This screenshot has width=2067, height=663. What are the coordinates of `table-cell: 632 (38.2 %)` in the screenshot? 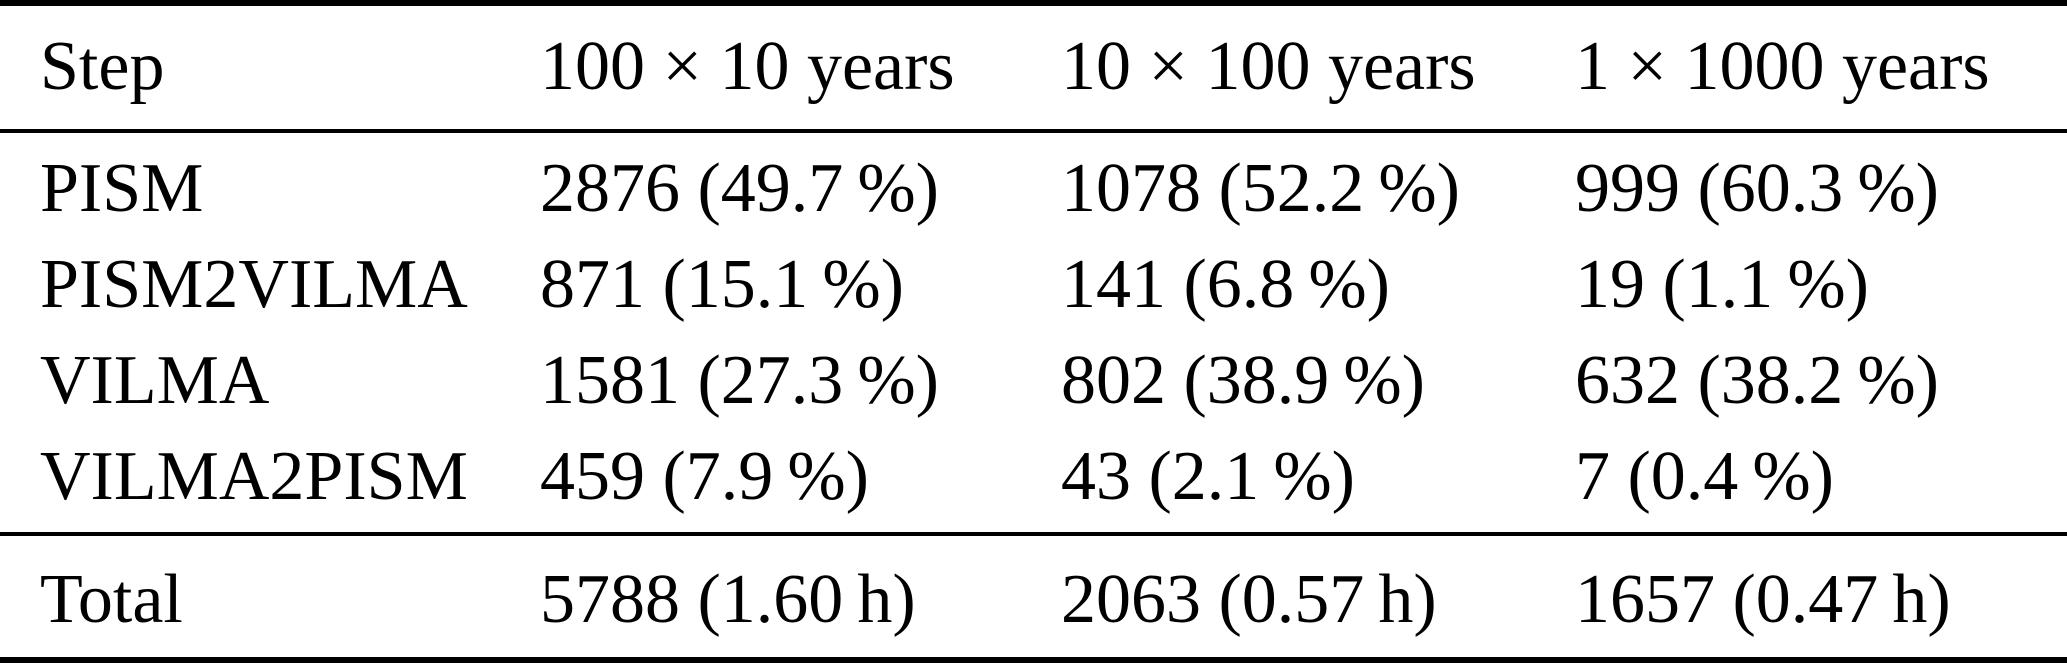 It's located at (1757, 380).